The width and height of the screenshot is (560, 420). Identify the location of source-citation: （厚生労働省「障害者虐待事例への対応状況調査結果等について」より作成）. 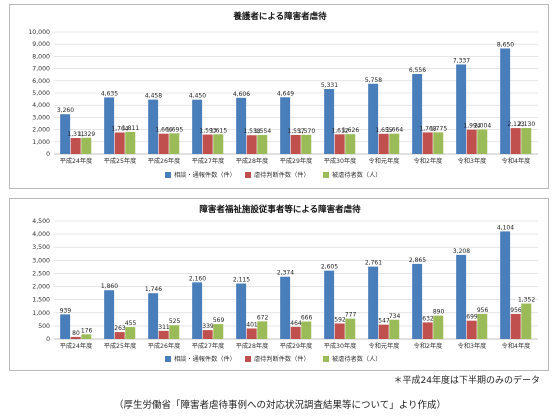
(280, 405).